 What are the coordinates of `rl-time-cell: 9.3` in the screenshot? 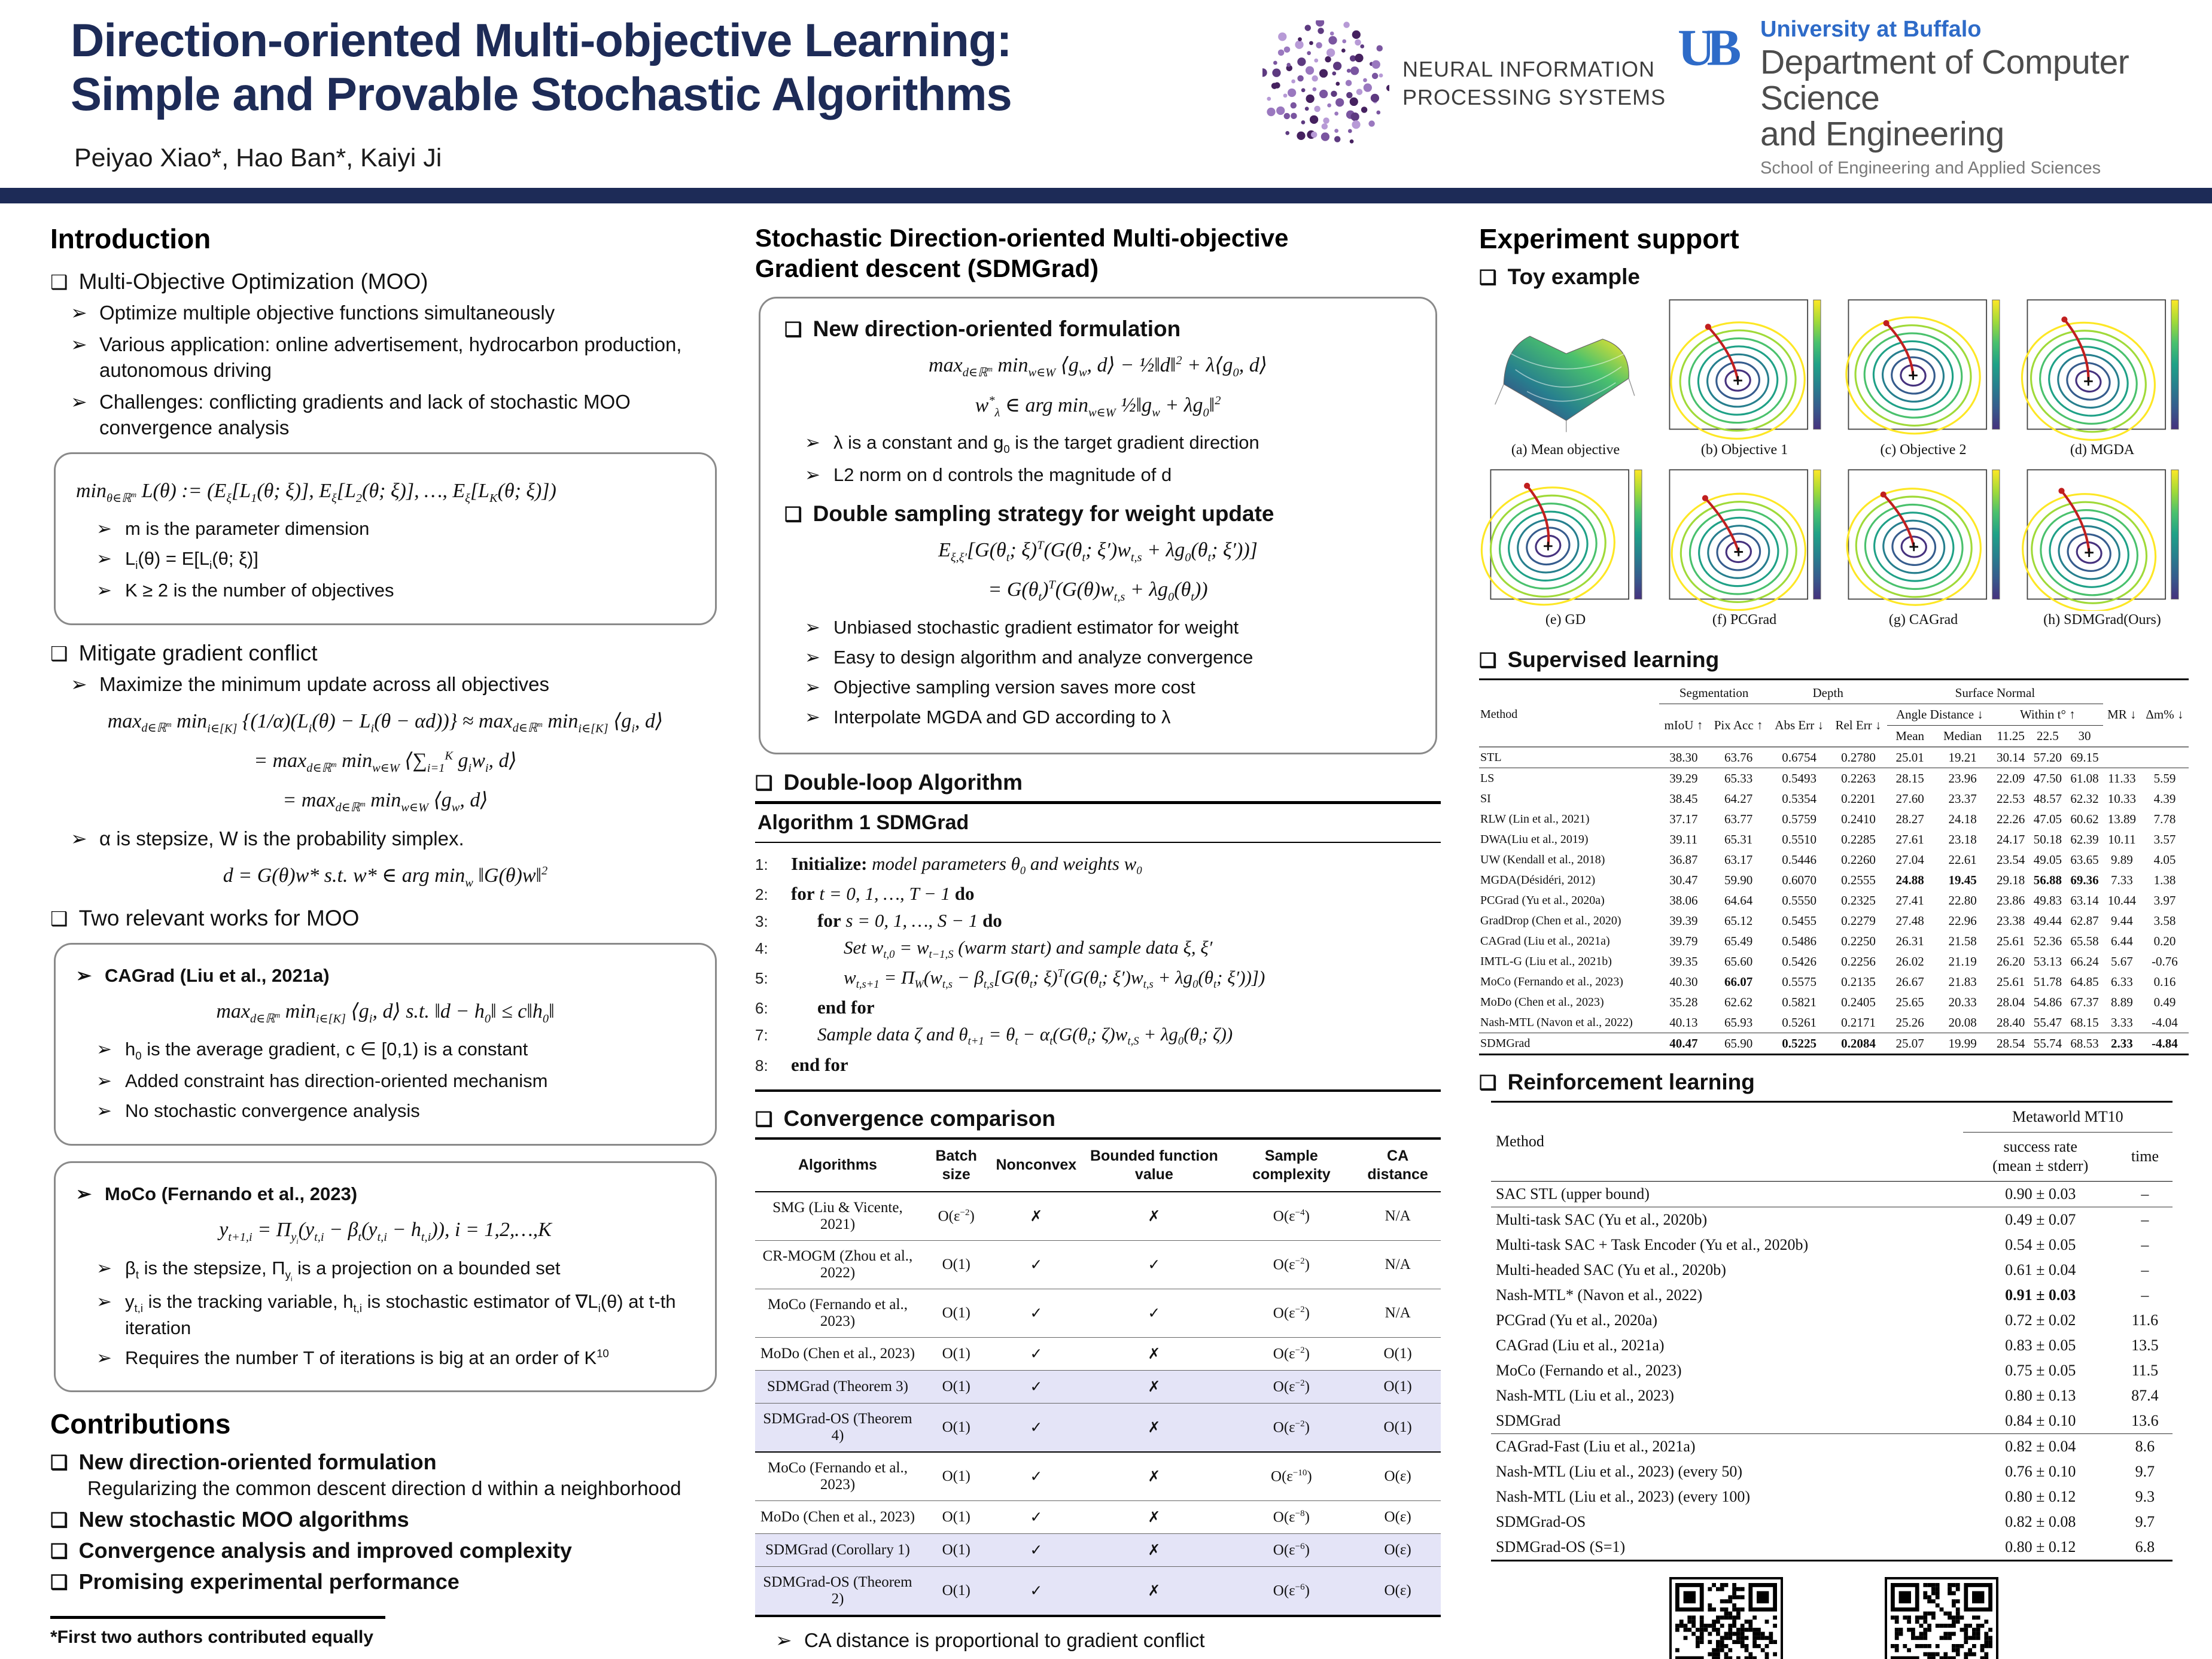 It's located at (2145, 1496).